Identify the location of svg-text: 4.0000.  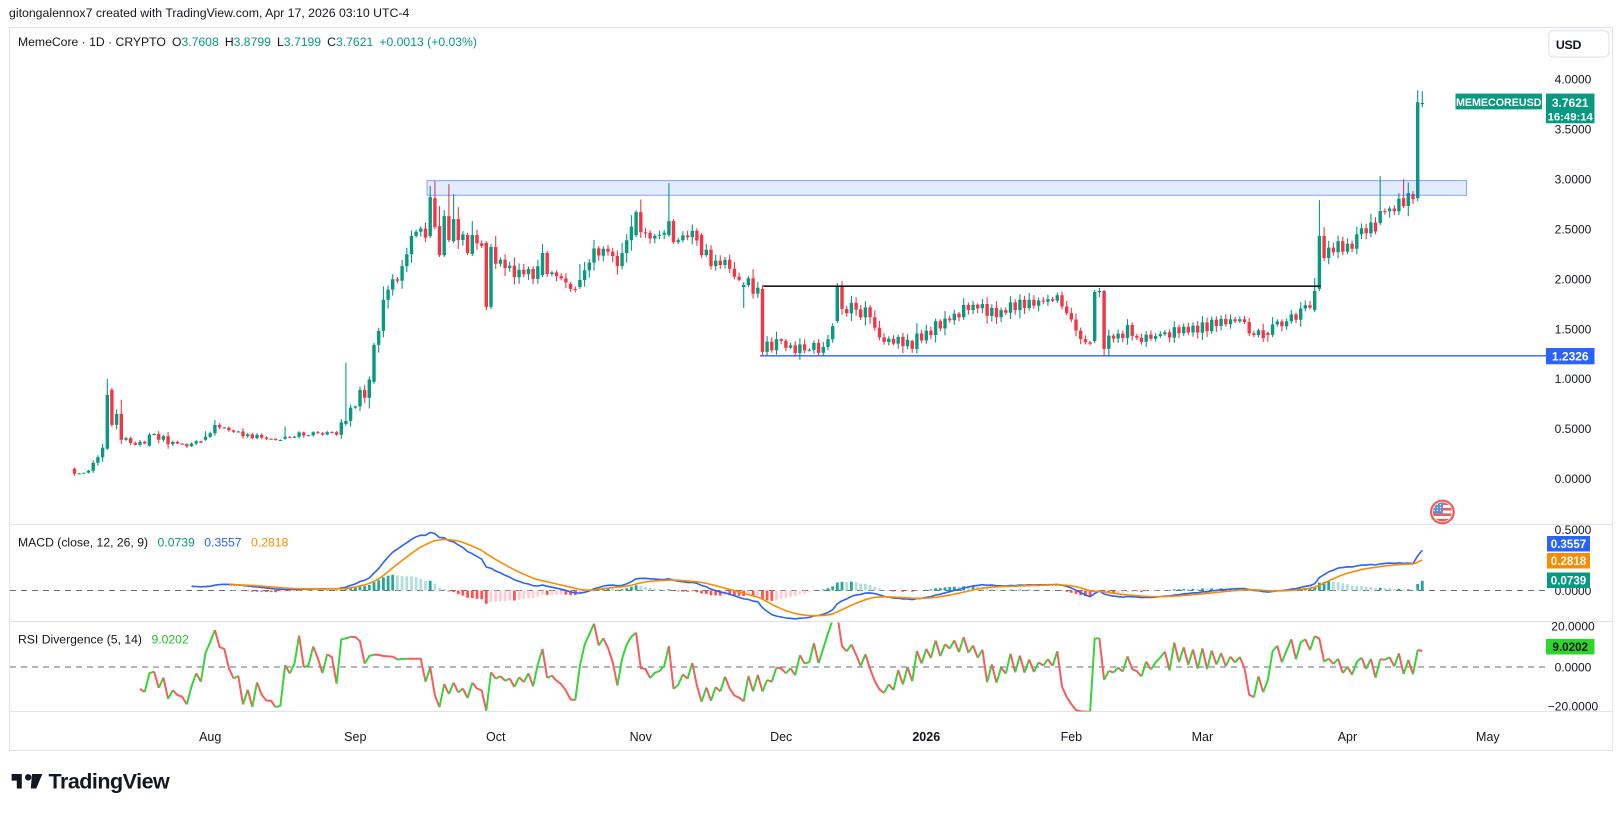
(1573, 80).